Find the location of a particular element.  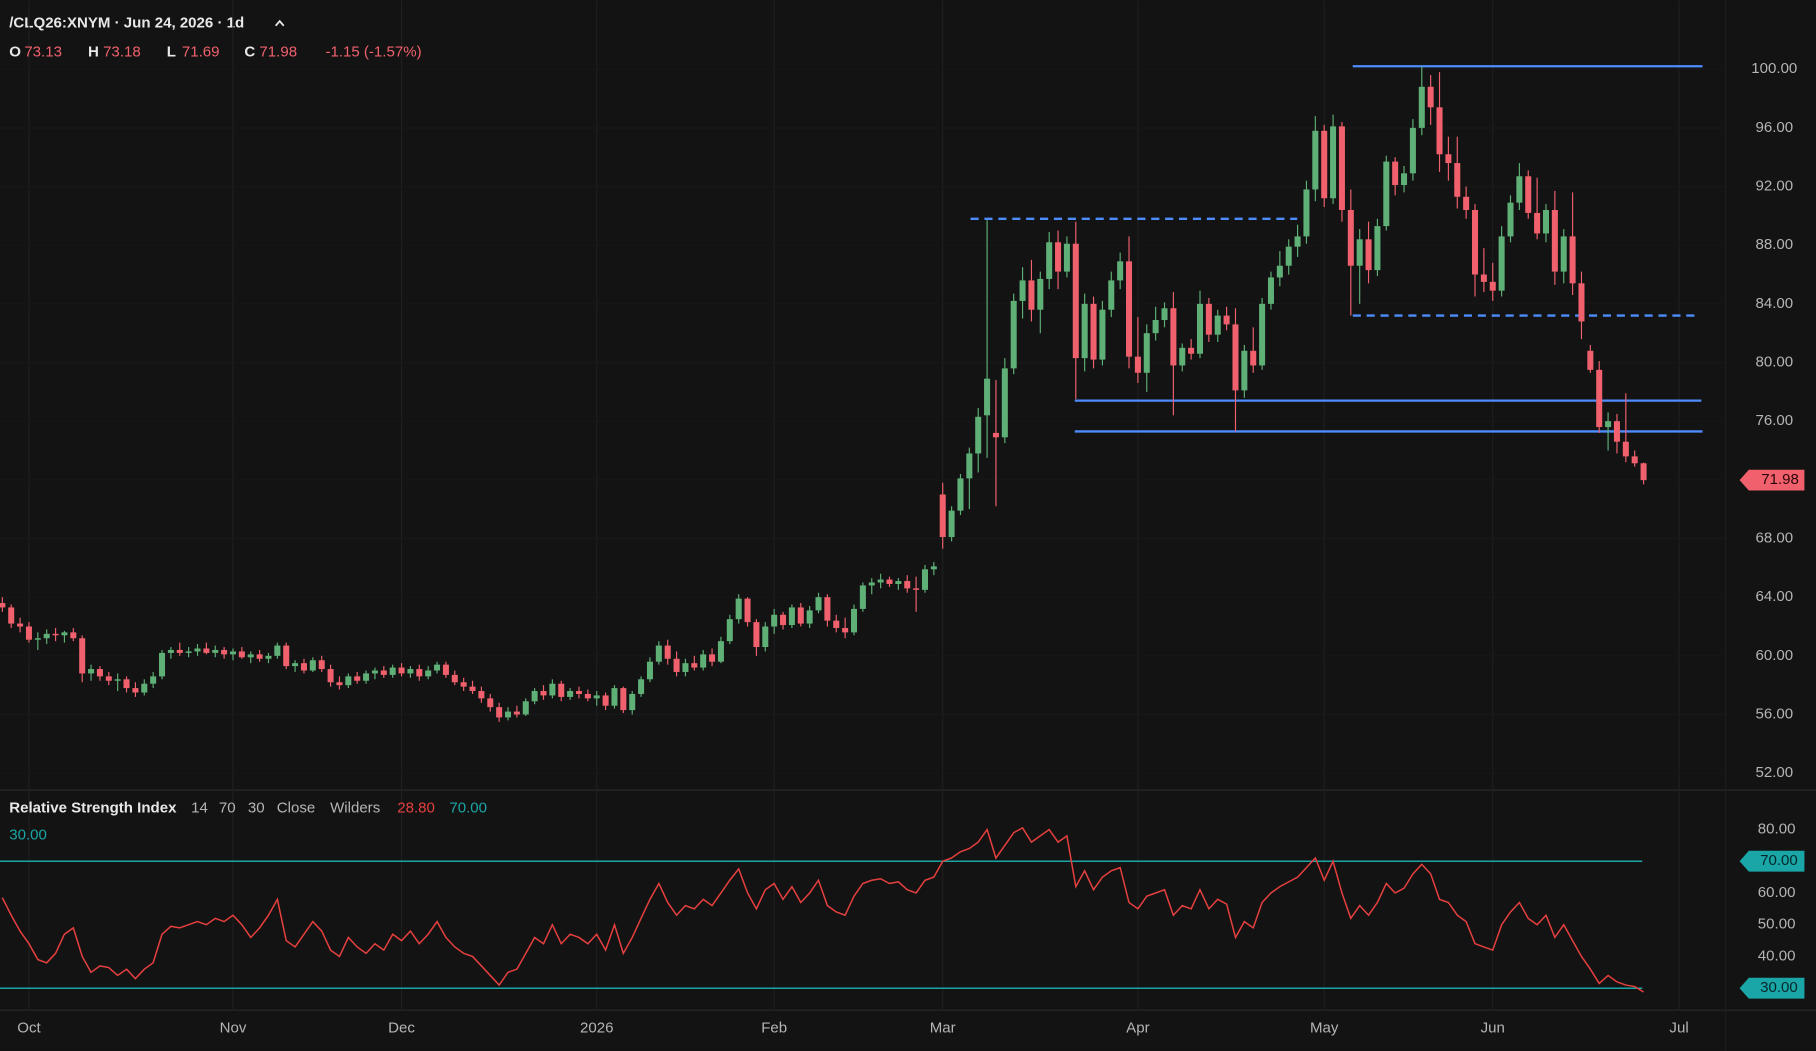

x-tick-label: Jul is located at coordinates (1678, 1028).